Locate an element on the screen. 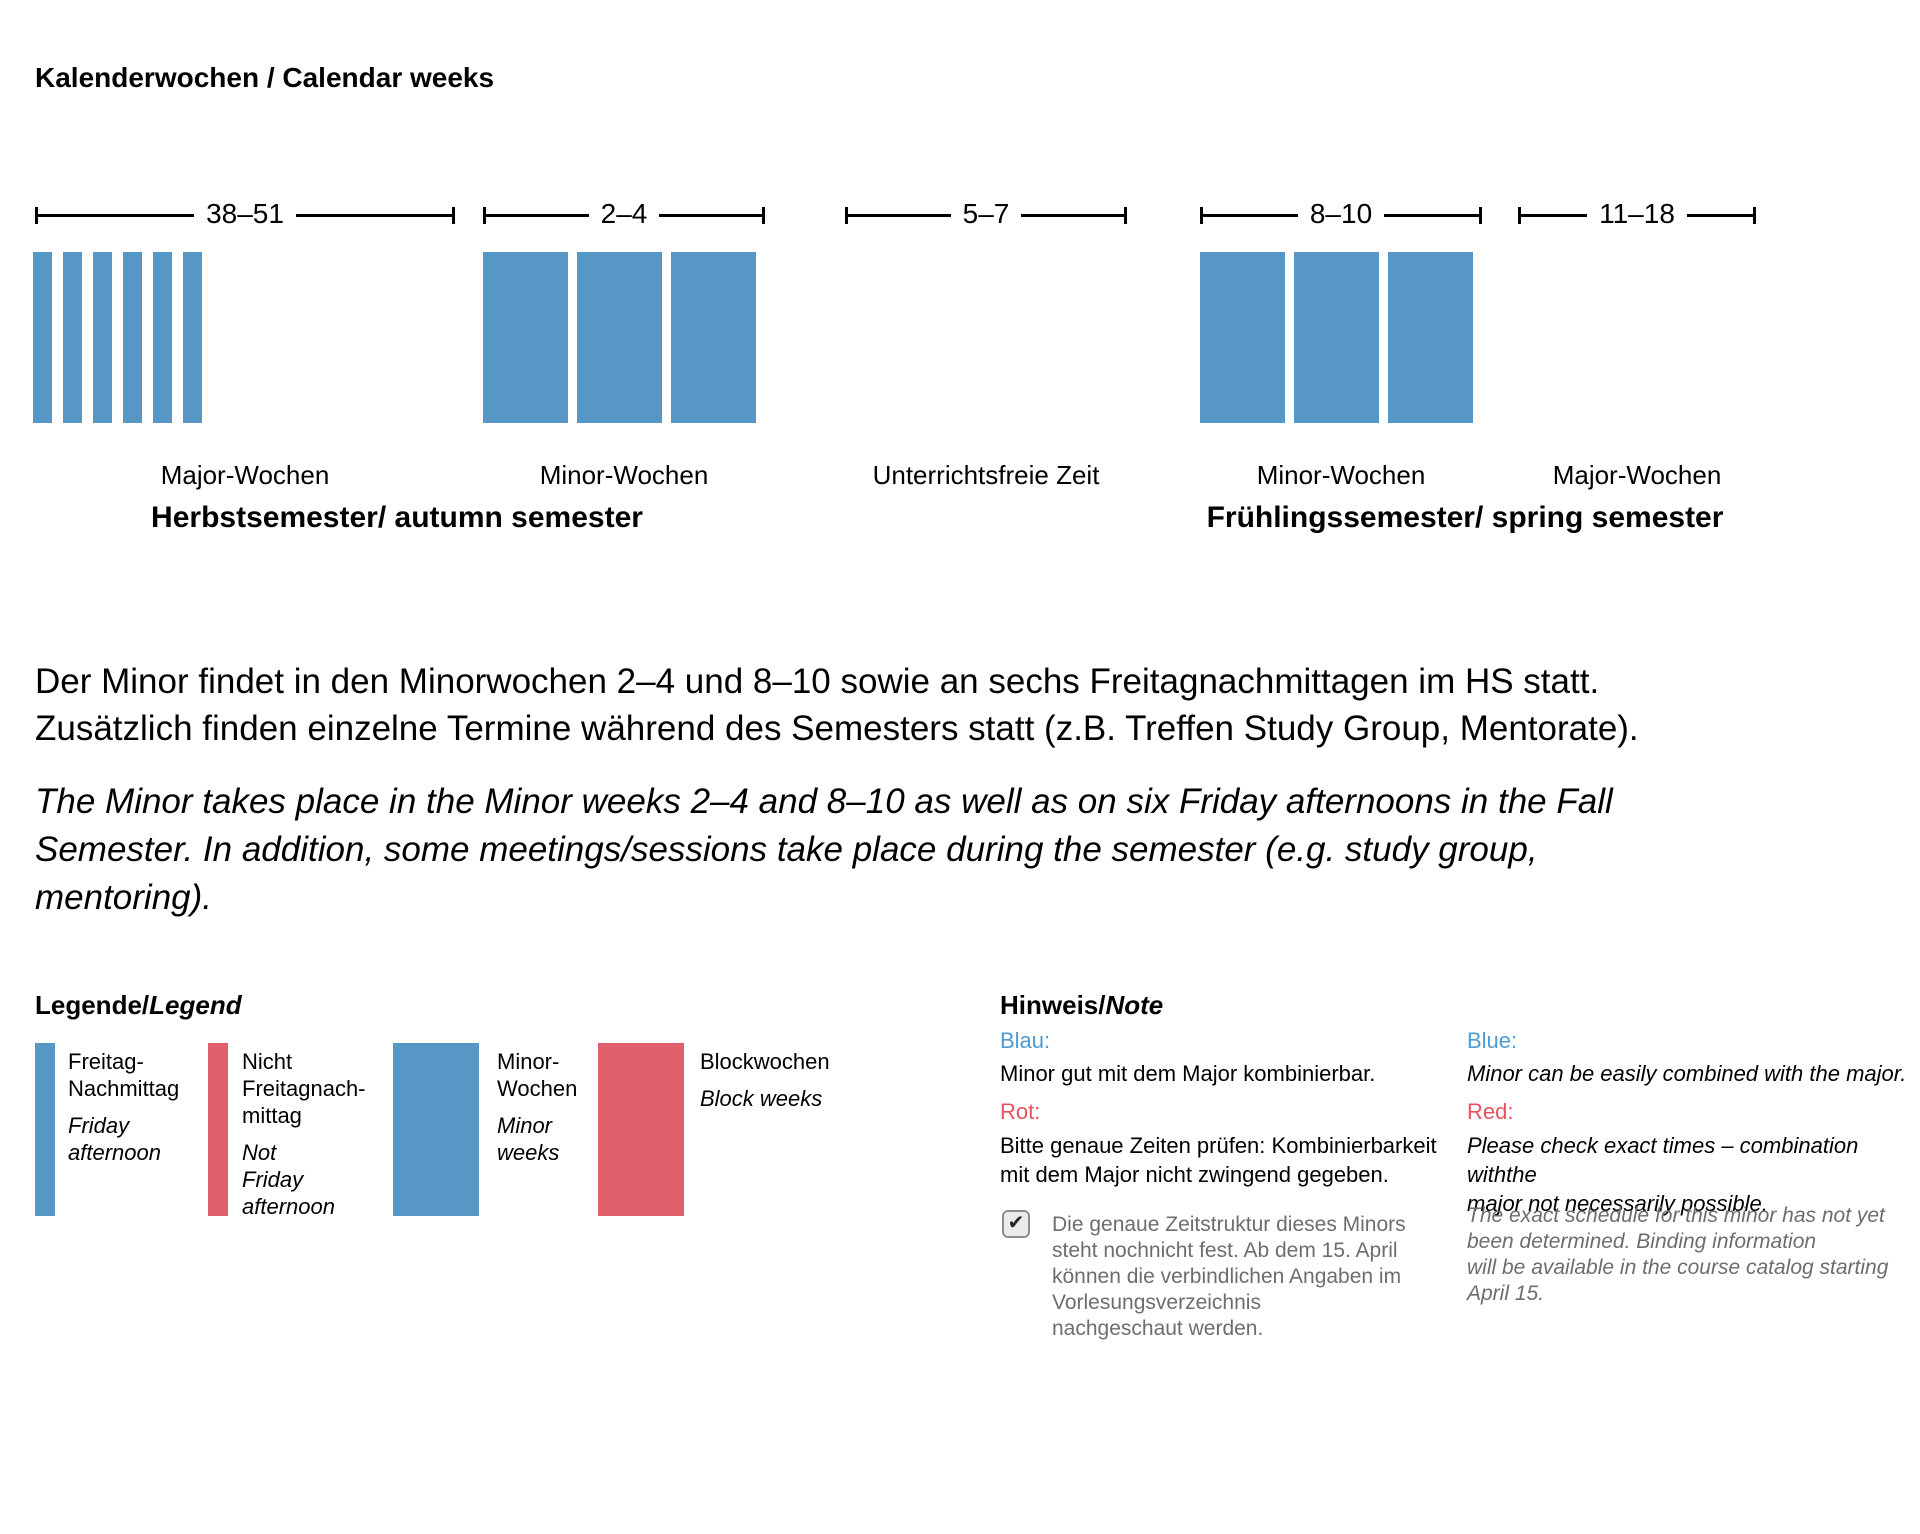 The height and width of the screenshot is (1534, 1920). week-range-label: 5–7 is located at coordinates (986, 213).